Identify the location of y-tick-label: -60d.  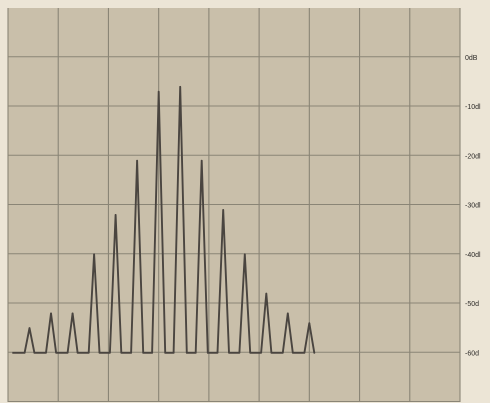
(472, 353).